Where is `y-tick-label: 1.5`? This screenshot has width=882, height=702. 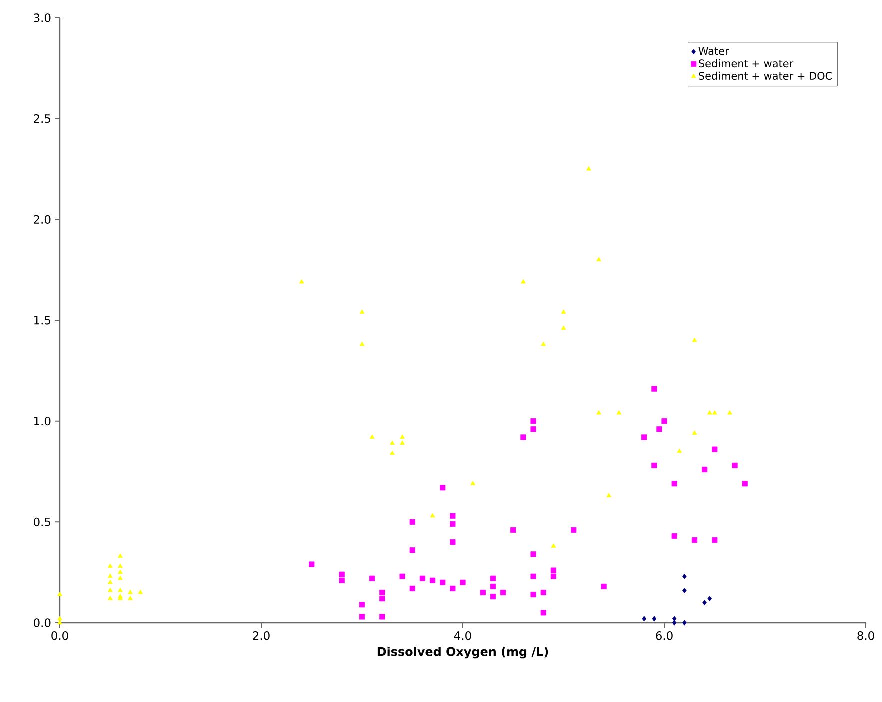 y-tick-label: 1.5 is located at coordinates (42, 320).